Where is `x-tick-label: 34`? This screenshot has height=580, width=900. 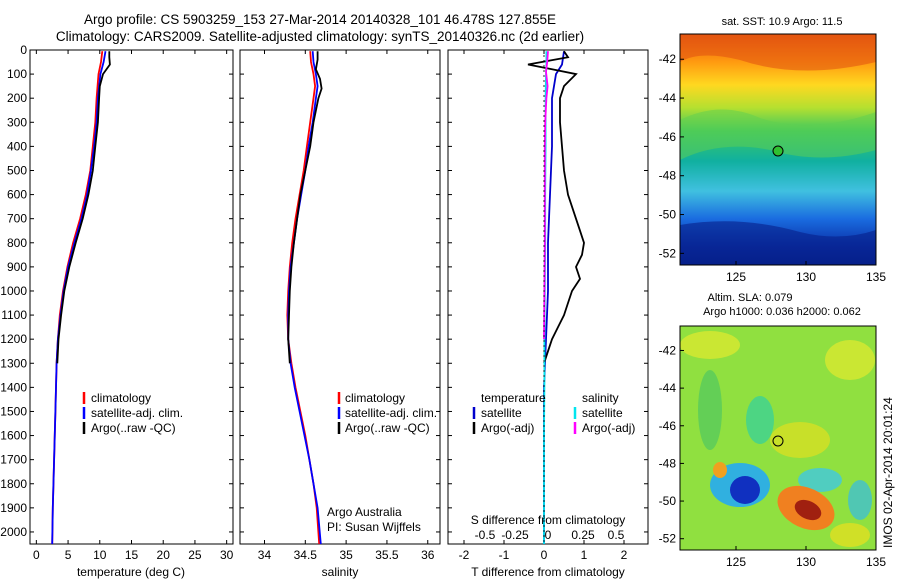
x-tick-label: 34 is located at coordinates (265, 555).